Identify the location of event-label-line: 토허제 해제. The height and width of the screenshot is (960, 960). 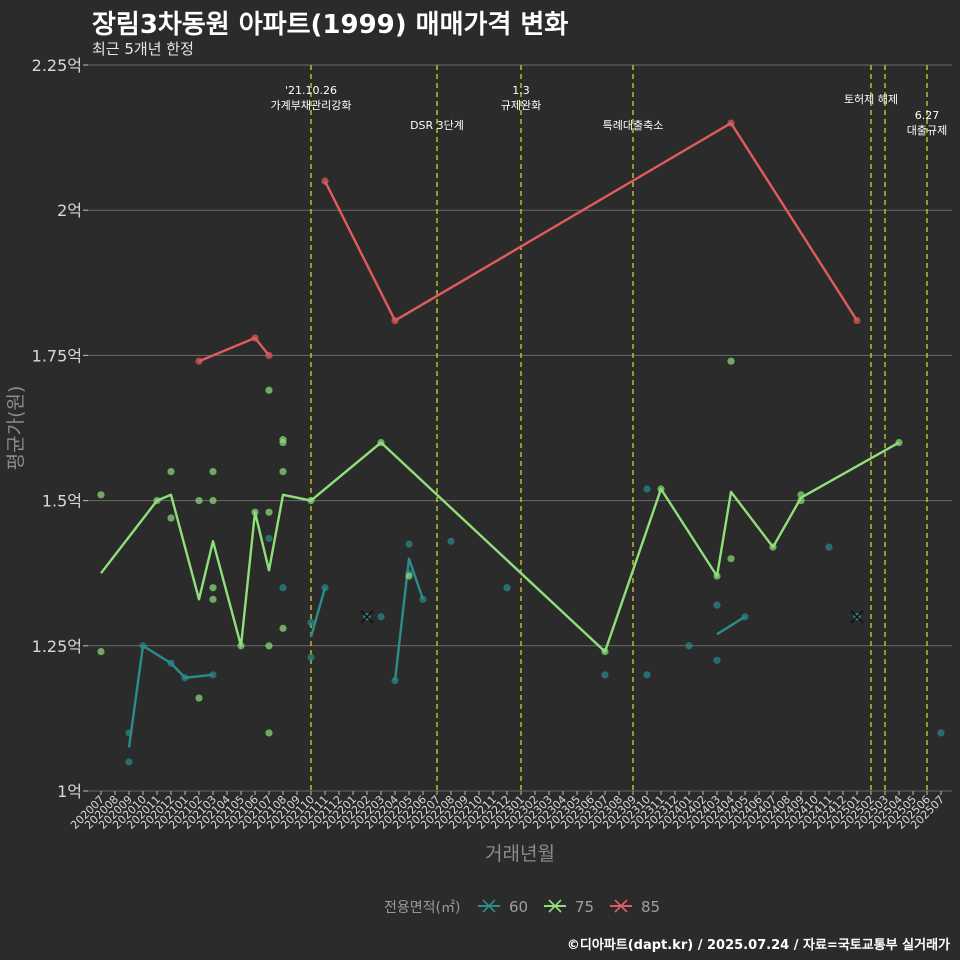
(871, 99).